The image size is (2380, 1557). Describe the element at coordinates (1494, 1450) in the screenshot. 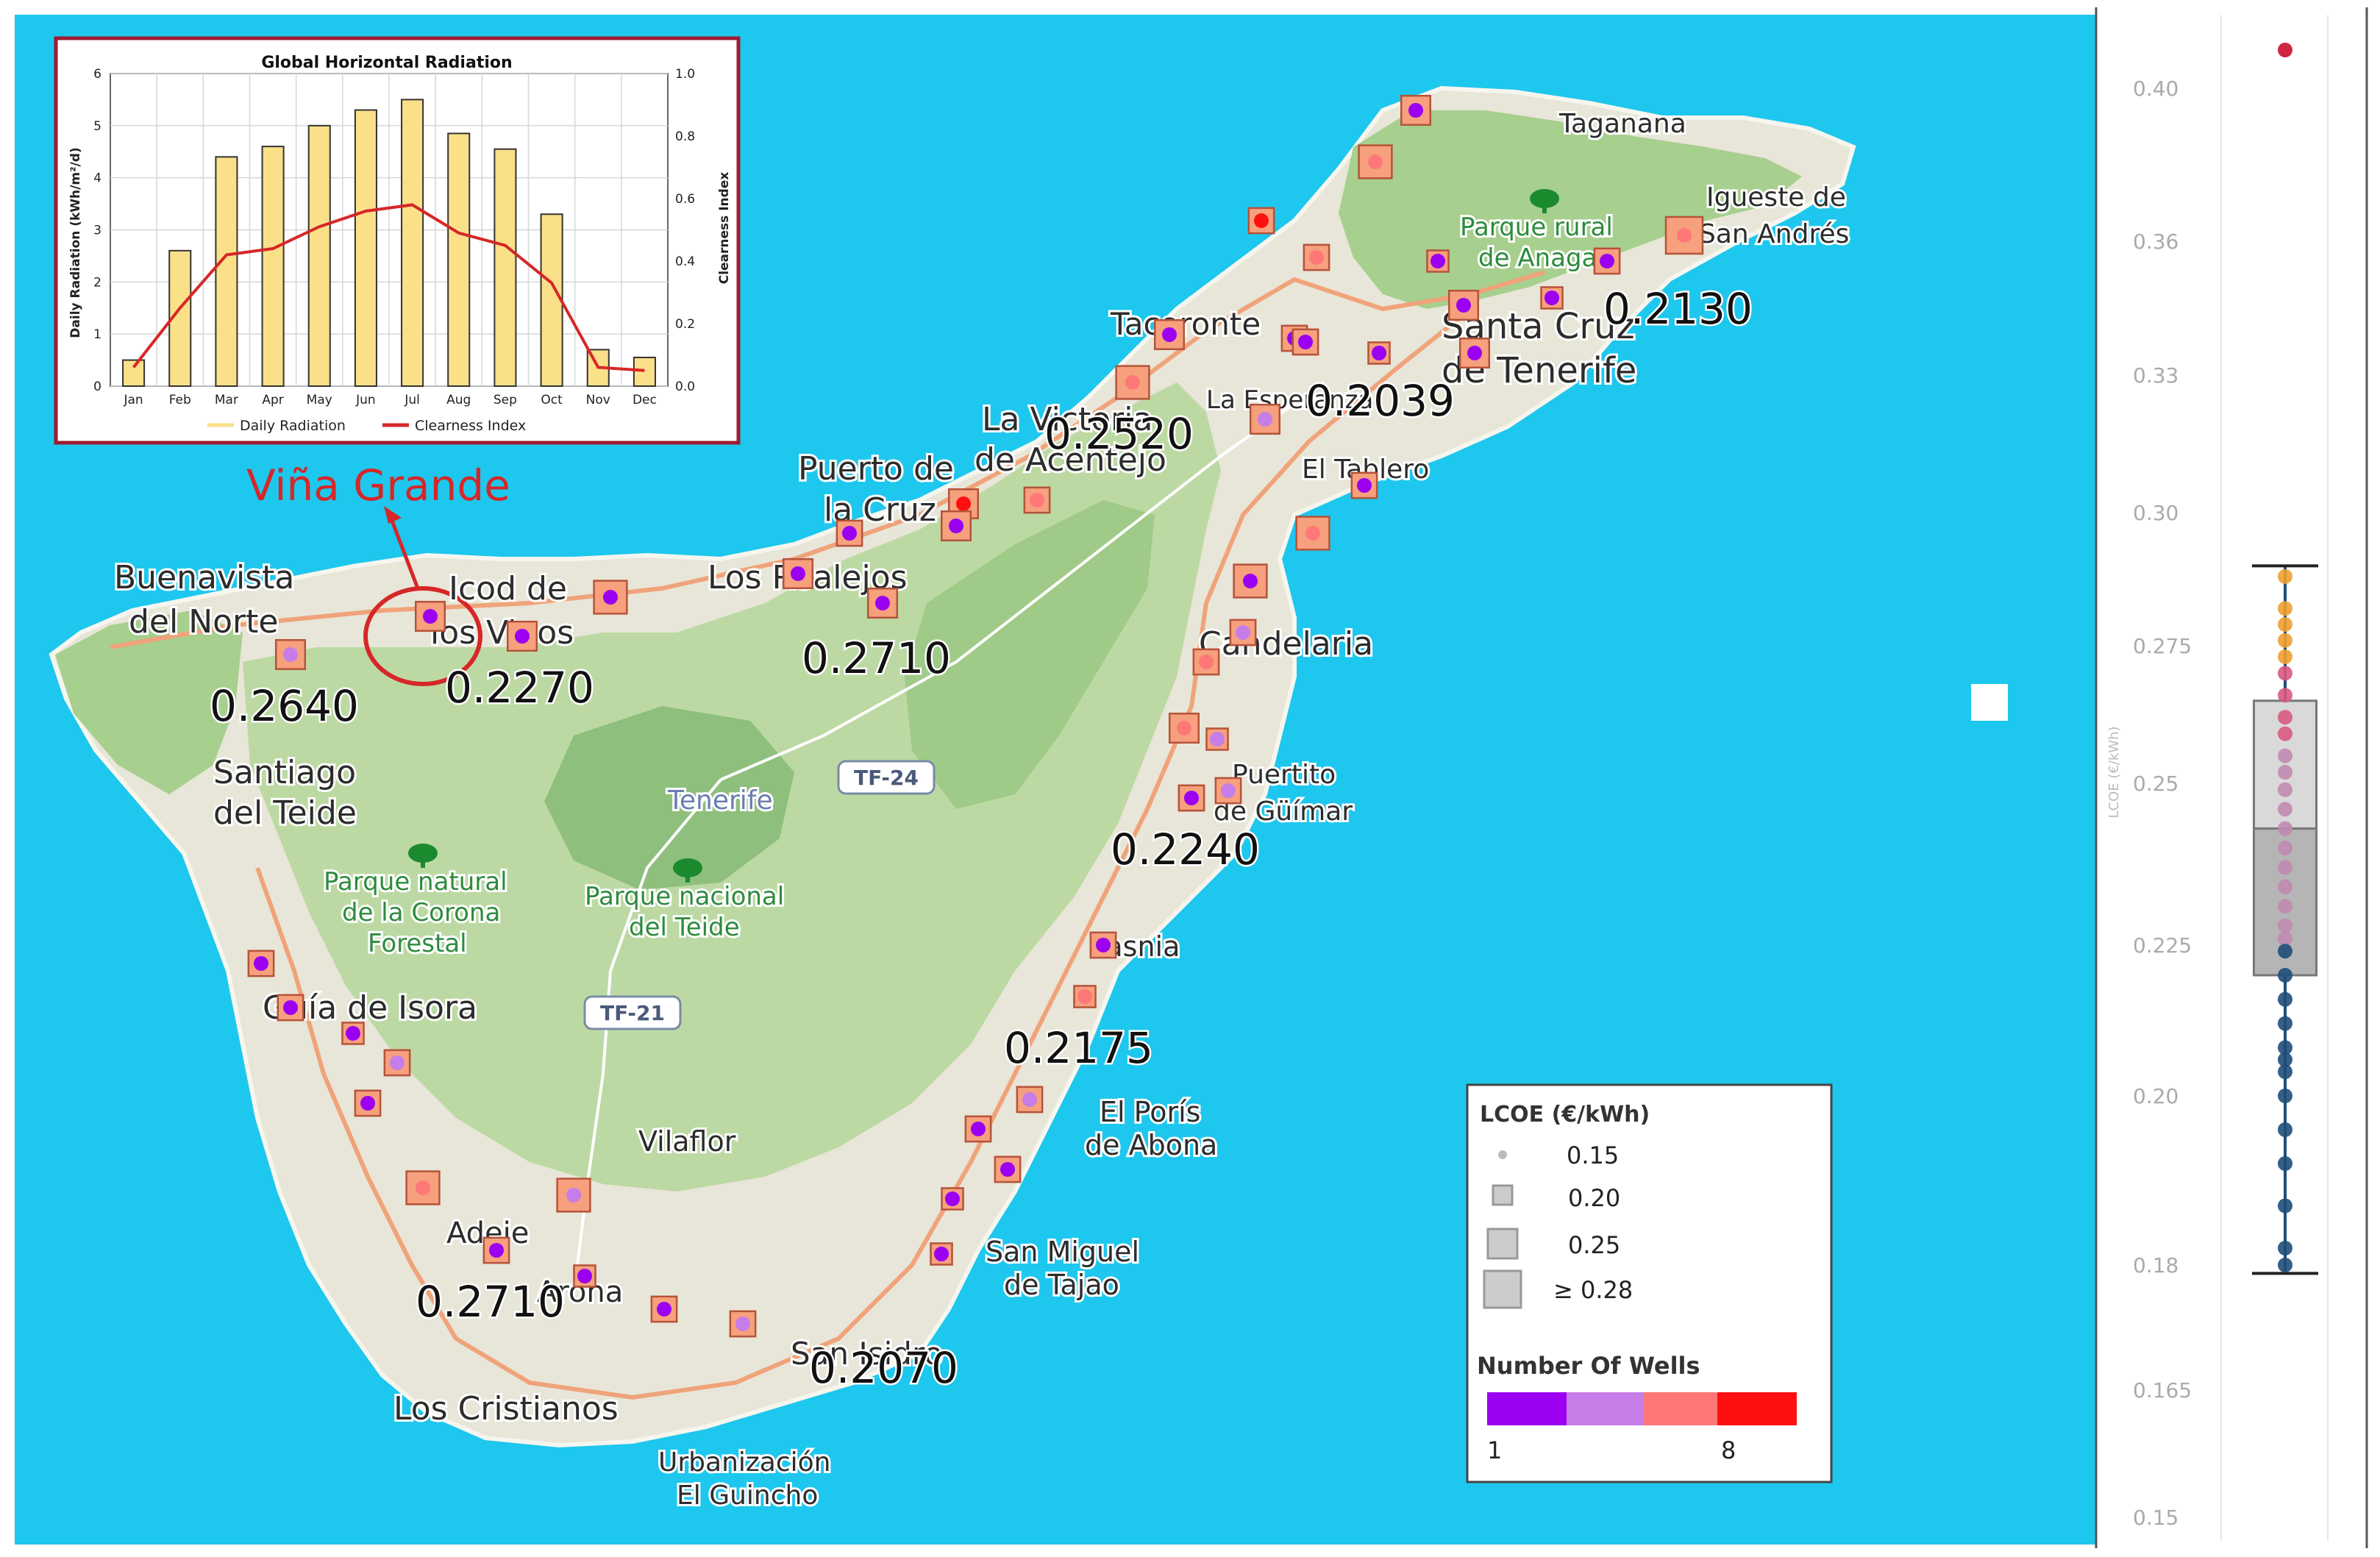

I see `legend-color-min: 1` at that location.